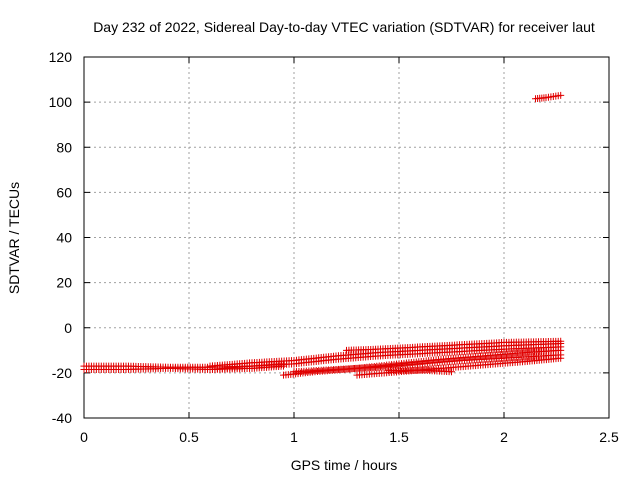 This screenshot has height=480, width=640. I want to click on y-tick-label: 80, so click(64, 147).